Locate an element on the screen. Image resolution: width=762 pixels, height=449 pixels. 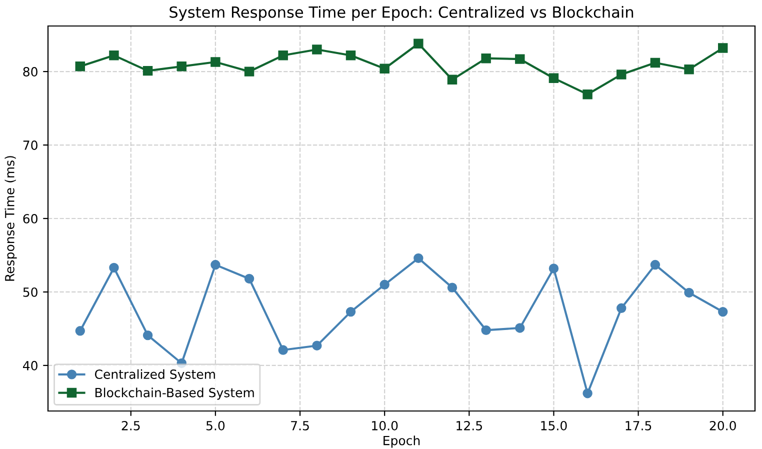
x-tick-label: 12.5 is located at coordinates (469, 425).